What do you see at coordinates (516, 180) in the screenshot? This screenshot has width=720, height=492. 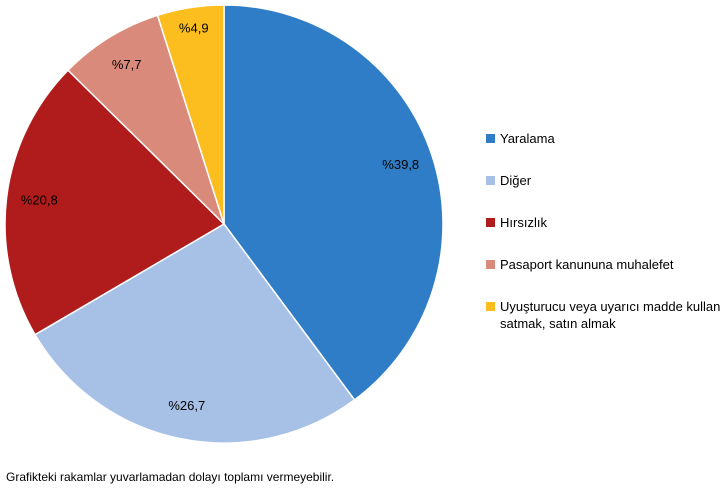 I see `legend-label: Diğer` at bounding box center [516, 180].